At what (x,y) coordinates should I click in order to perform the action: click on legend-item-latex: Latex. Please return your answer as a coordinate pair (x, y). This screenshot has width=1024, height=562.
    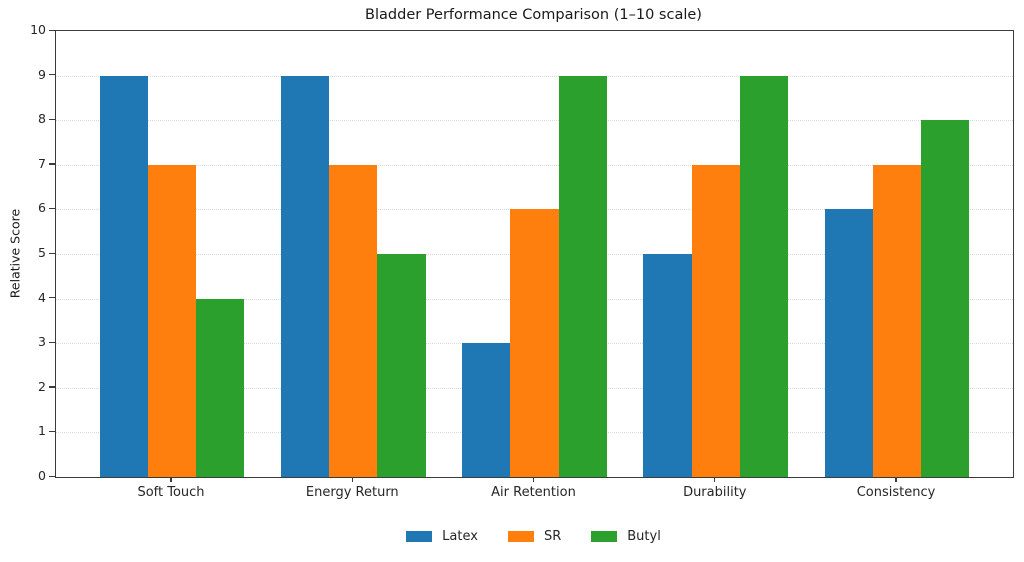
    Looking at the image, I should click on (442, 536).